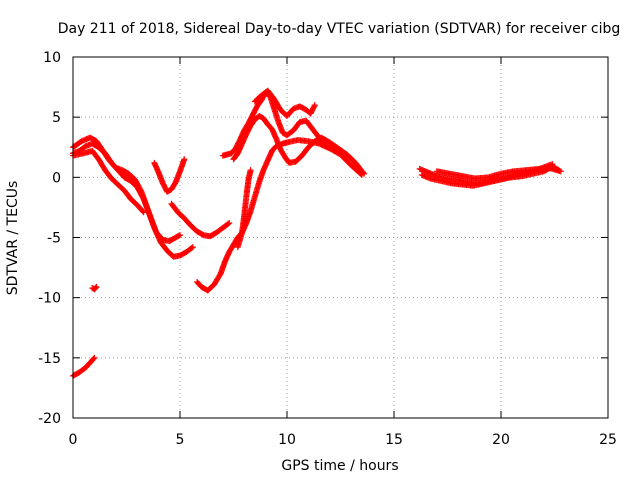 This screenshot has width=640, height=480. I want to click on y-tick-label: 5, so click(56, 118).